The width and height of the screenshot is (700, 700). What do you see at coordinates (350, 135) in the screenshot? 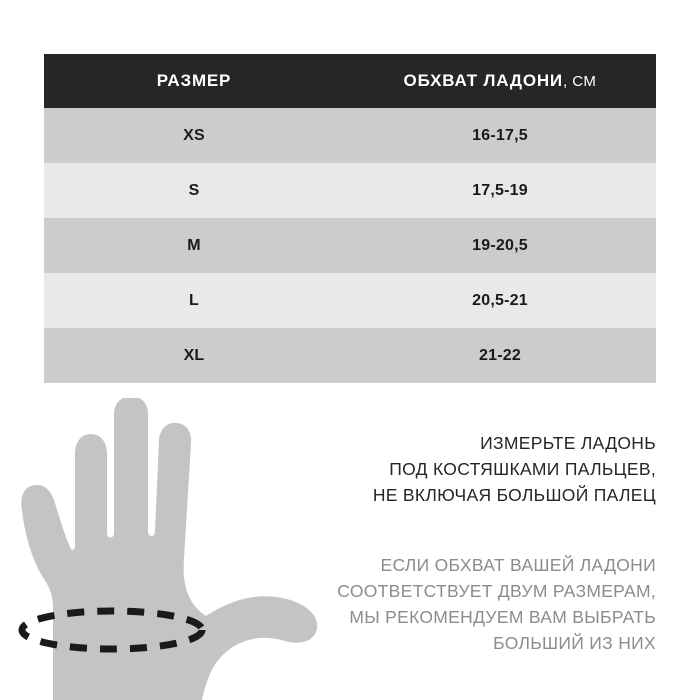
I see `table-row: XS 16-17,5` at bounding box center [350, 135].